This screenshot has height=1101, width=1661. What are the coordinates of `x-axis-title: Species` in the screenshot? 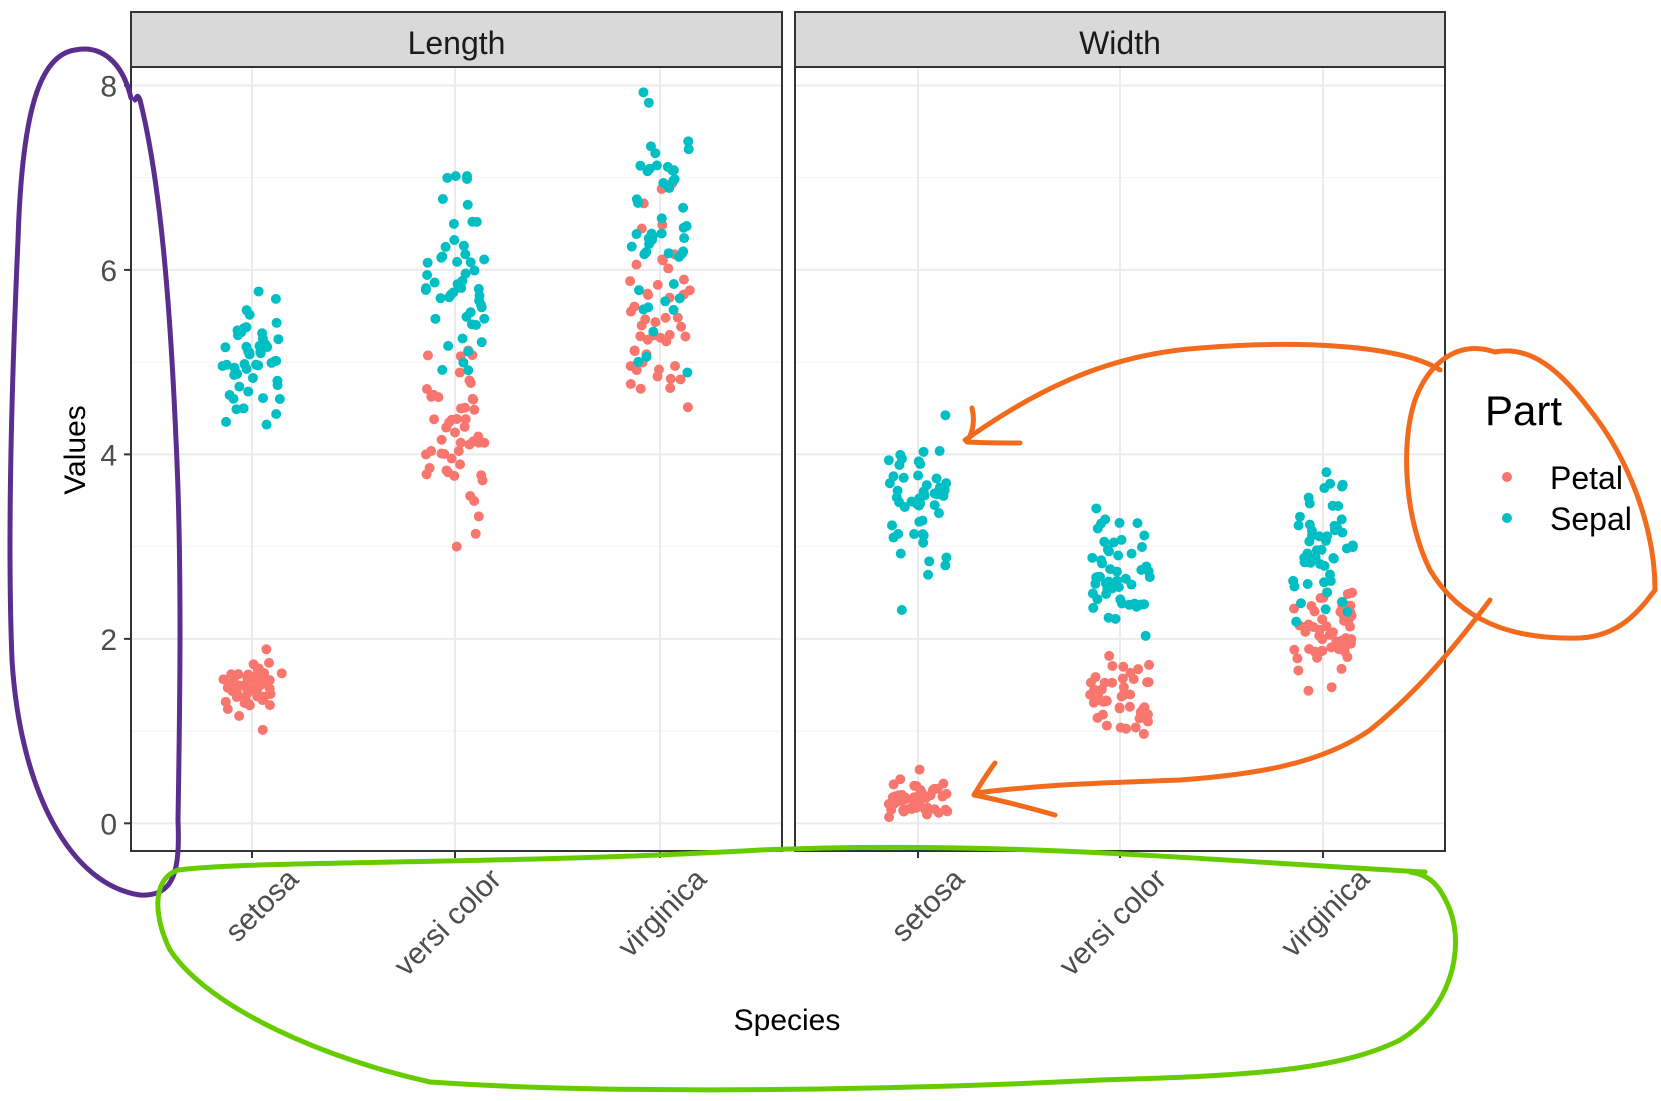 It's located at (787, 1020).